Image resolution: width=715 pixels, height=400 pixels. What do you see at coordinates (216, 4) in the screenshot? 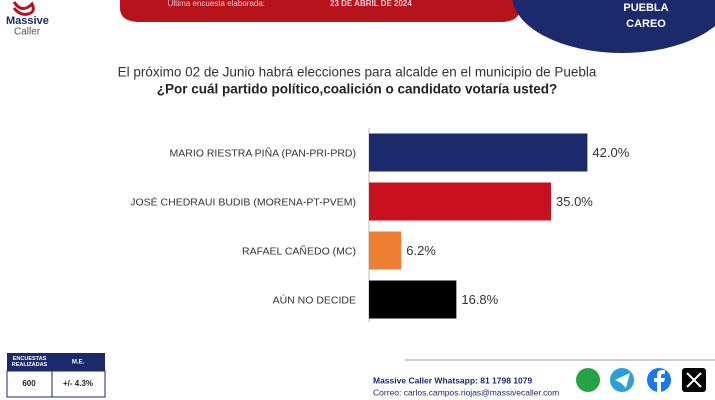
I see `survey-label: Última encuesta elaborada:` at bounding box center [216, 4].